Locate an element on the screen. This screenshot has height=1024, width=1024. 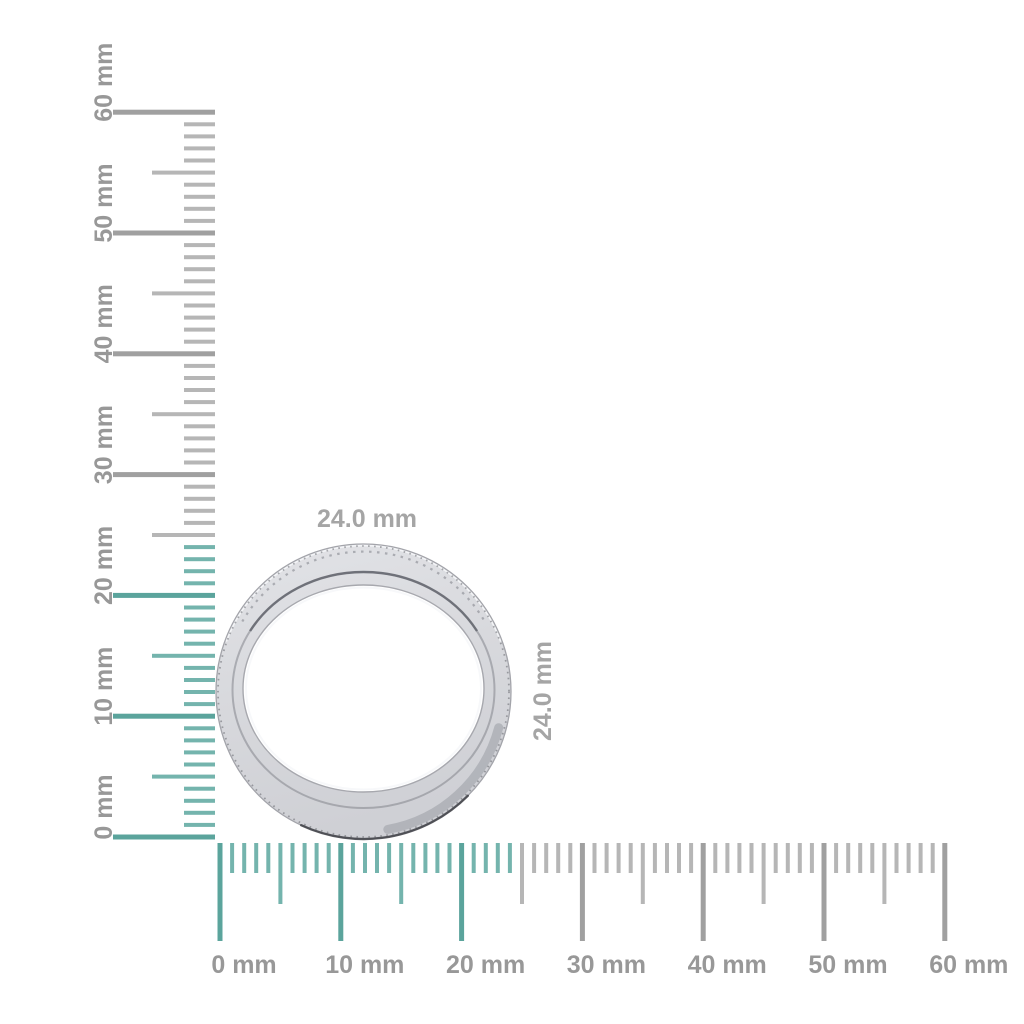
ruler-label: 20 mm is located at coordinates (104, 565).